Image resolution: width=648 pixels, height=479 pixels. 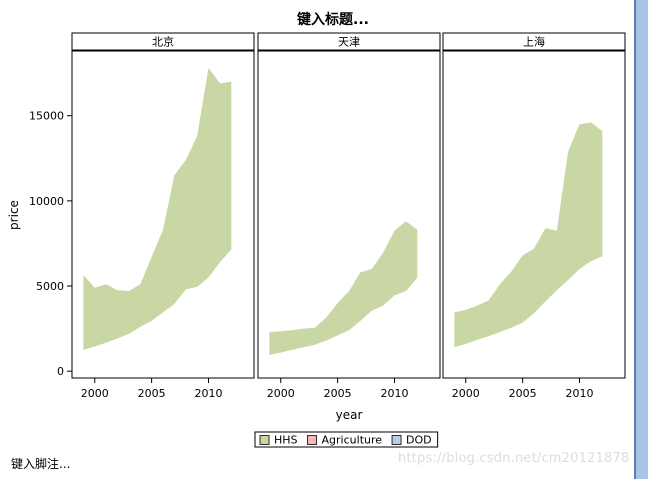 I want to click on legend: HHS Agriculture DOD, so click(x=346, y=439).